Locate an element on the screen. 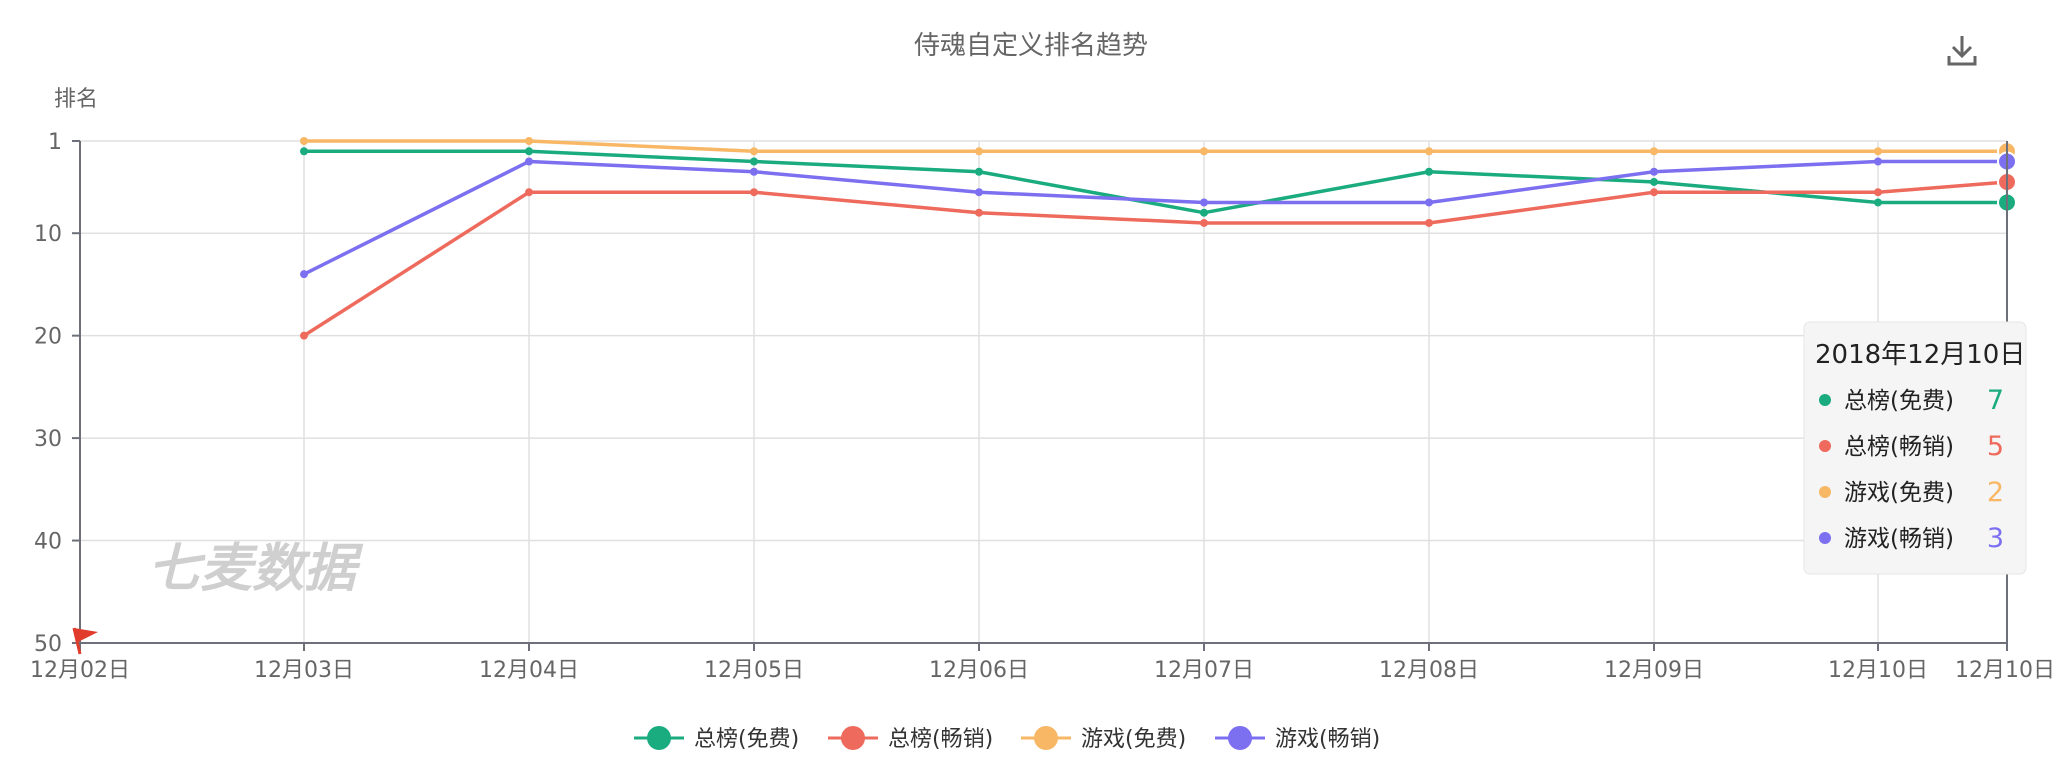  x-tick-label: 12月09日 is located at coordinates (1654, 670).